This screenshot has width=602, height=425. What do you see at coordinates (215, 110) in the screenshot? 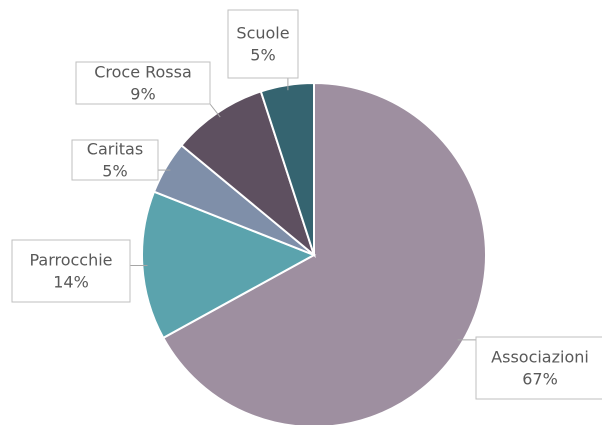
I see `leader-line` at bounding box center [215, 110].